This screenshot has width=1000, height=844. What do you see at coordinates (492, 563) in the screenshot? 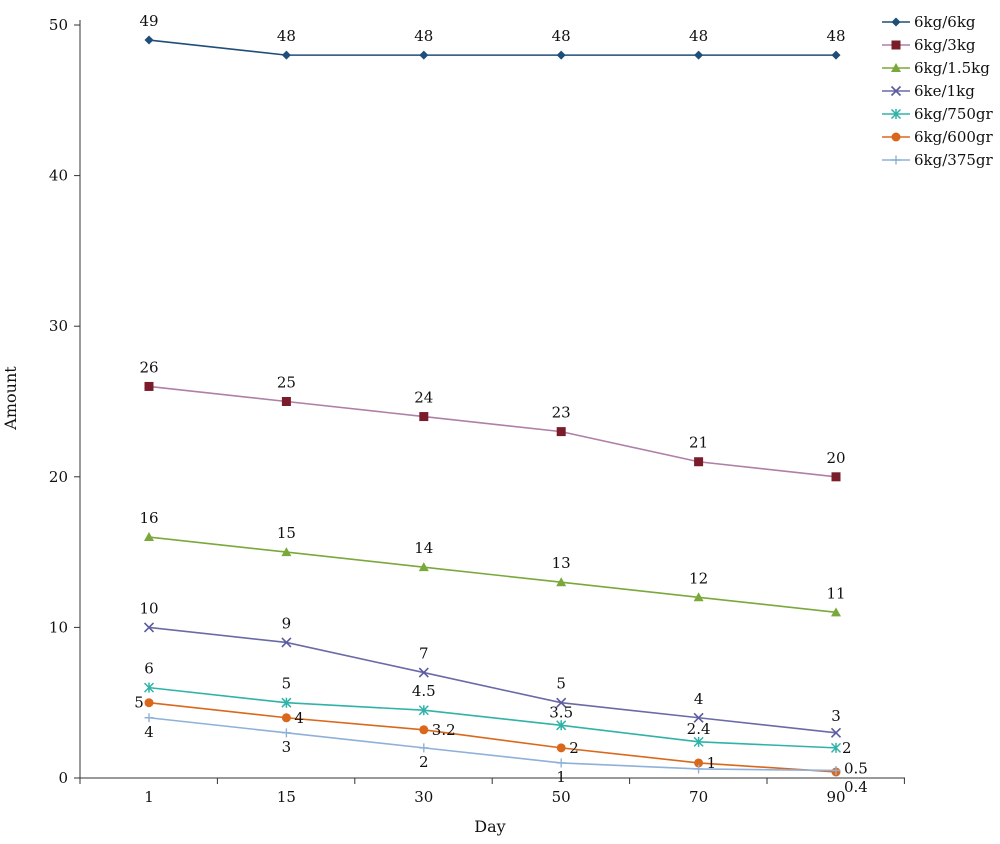
I see `series-6kg-1-5kg: 16 15 14 13 12 11` at bounding box center [492, 563].